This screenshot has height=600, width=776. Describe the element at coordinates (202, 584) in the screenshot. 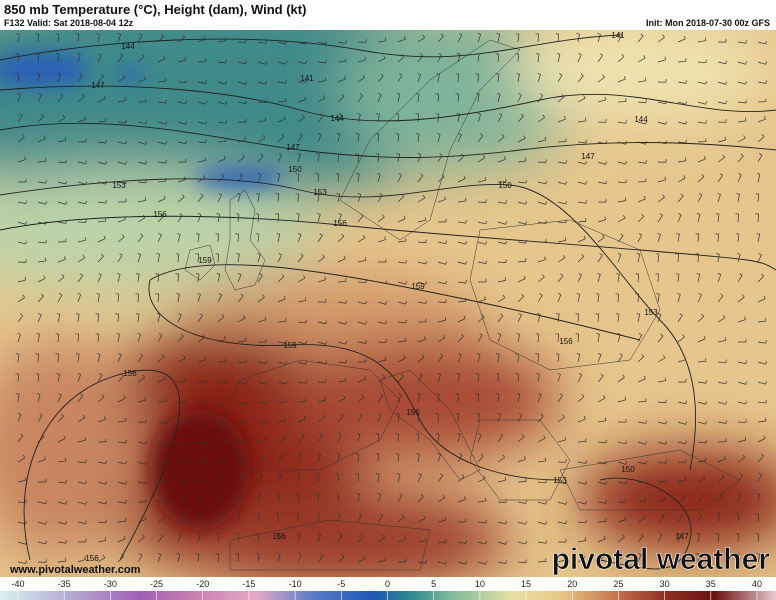

I see `colorbar-tick-label: -20` at that location.